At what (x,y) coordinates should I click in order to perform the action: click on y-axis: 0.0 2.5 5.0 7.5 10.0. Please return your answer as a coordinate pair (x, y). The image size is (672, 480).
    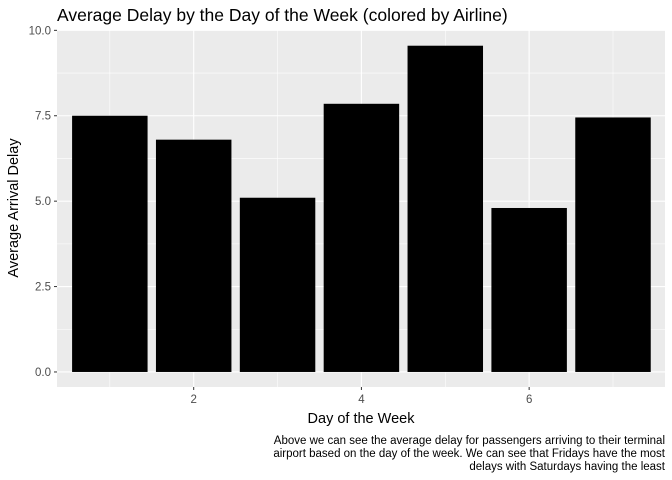
    Looking at the image, I should click on (43, 202).